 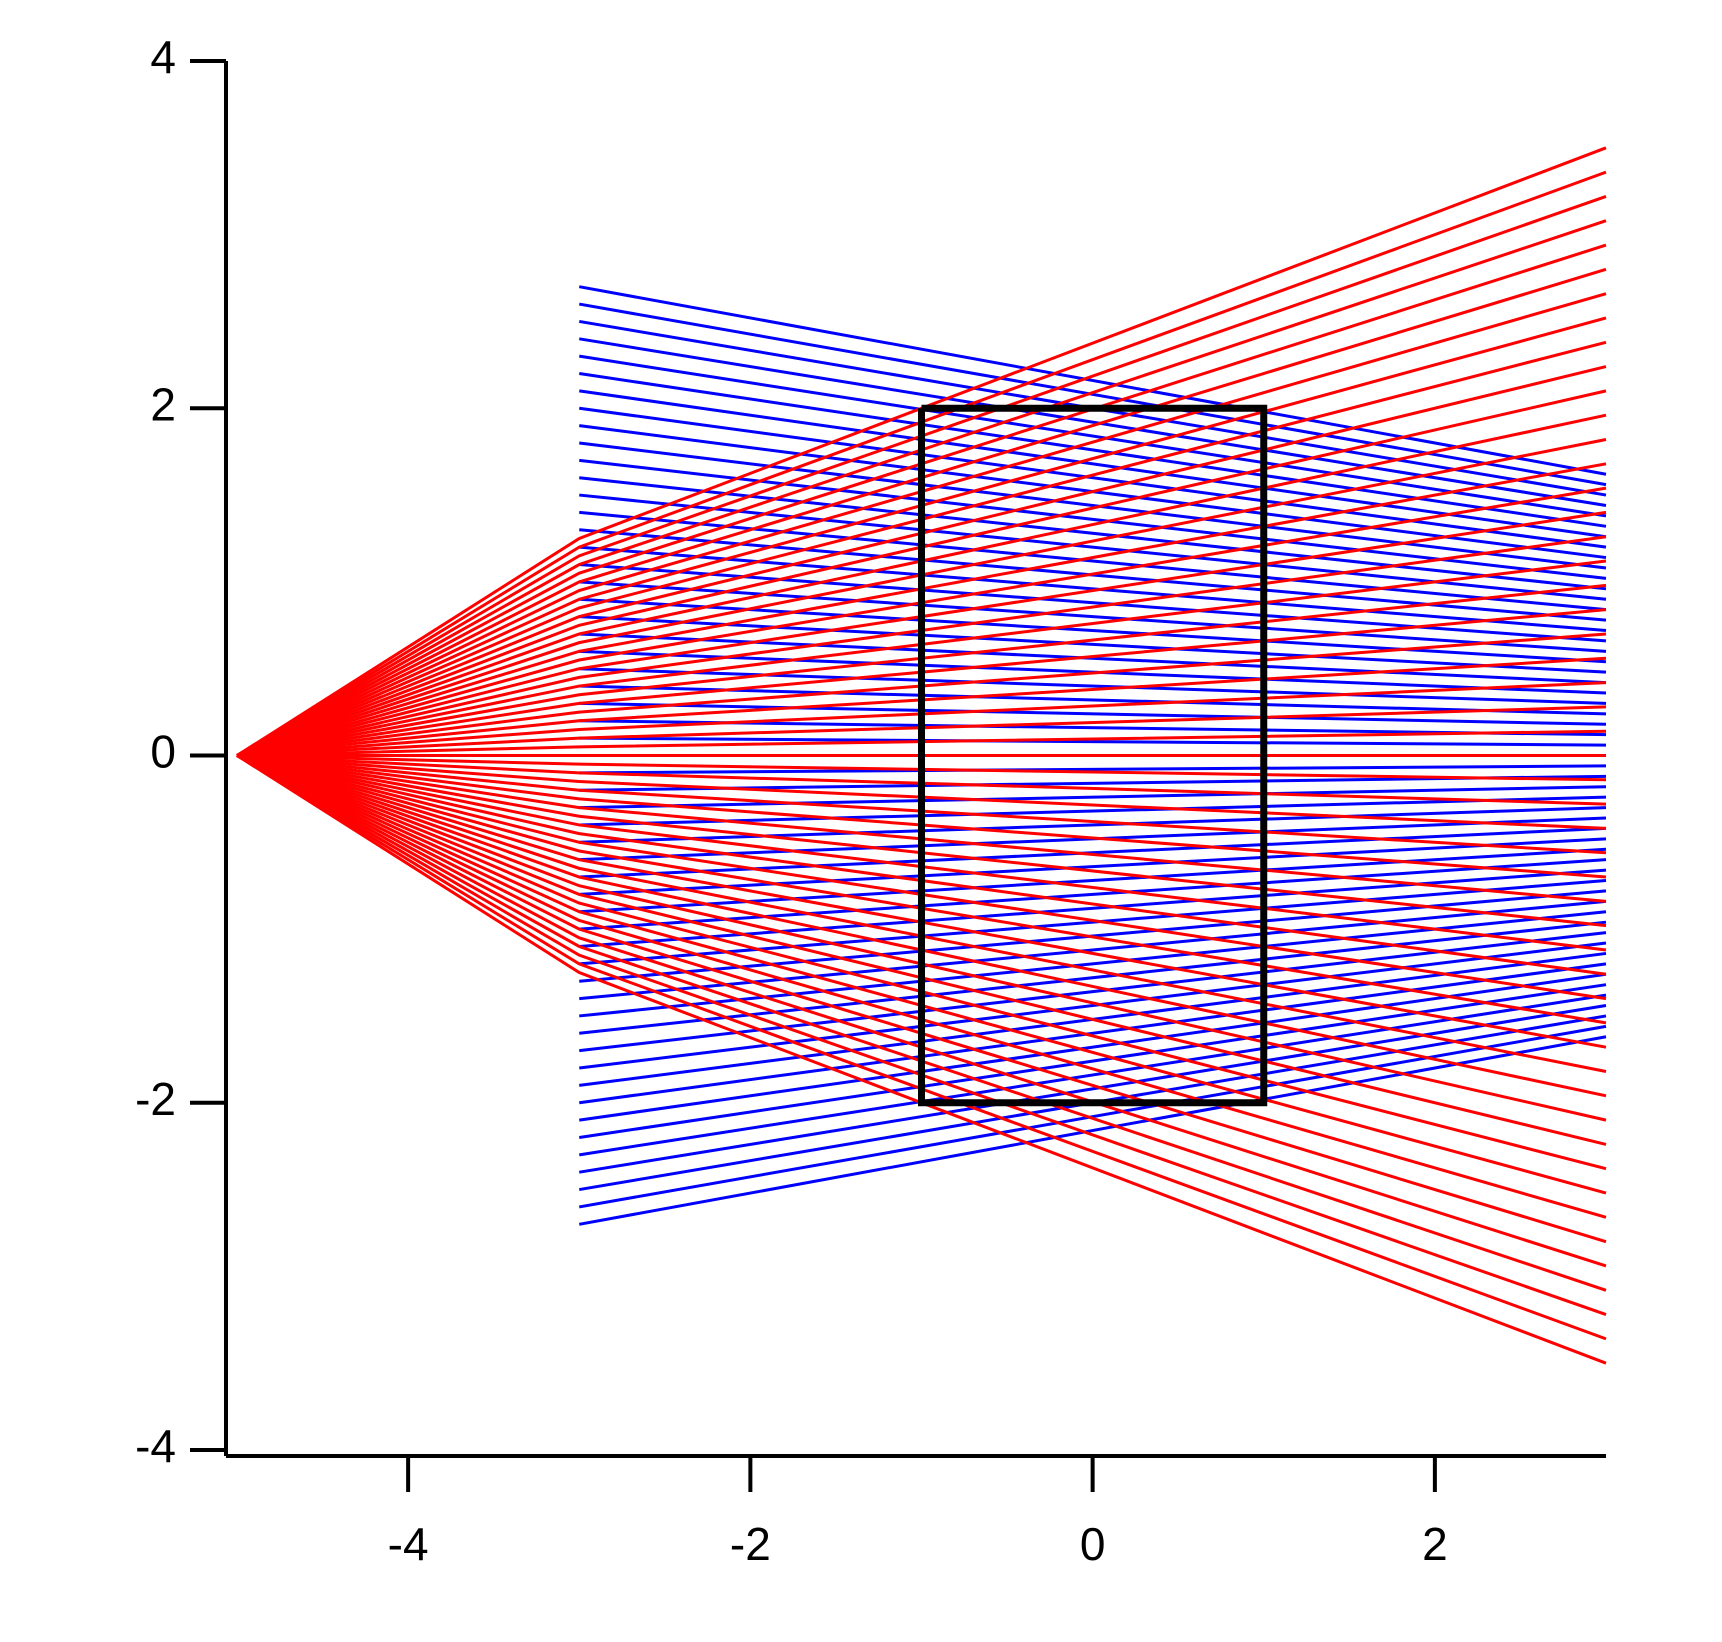 What do you see at coordinates (163, 752) in the screenshot?
I see `y-tick-label: 0` at bounding box center [163, 752].